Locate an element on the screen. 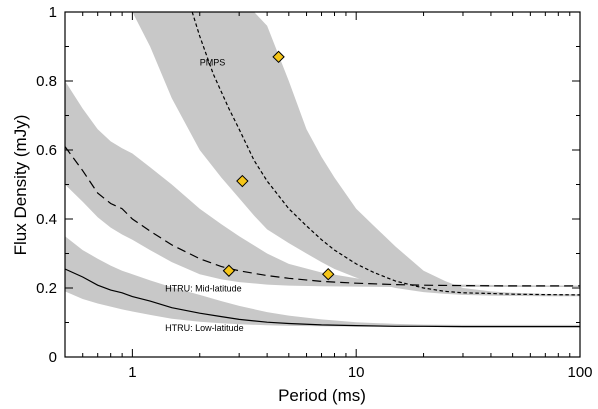  y-axis-label: Flux Density (mJy) is located at coordinates (20, 185).